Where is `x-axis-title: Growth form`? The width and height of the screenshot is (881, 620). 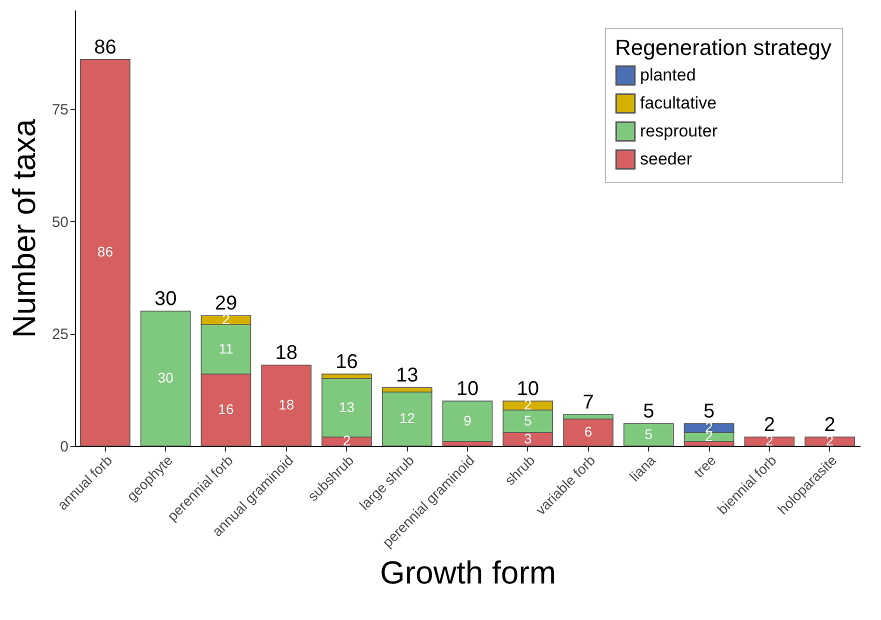
x-axis-title: Growth form is located at coordinates (468, 572).